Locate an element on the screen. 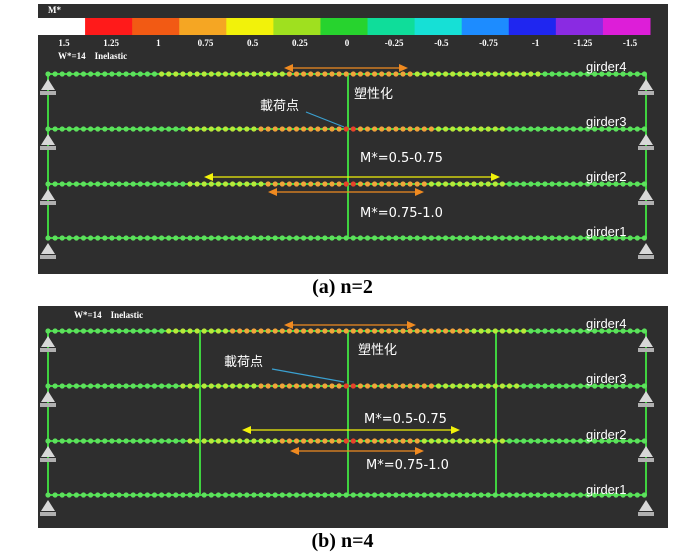  support-triangle-icon is located at coordinates (646, 248).